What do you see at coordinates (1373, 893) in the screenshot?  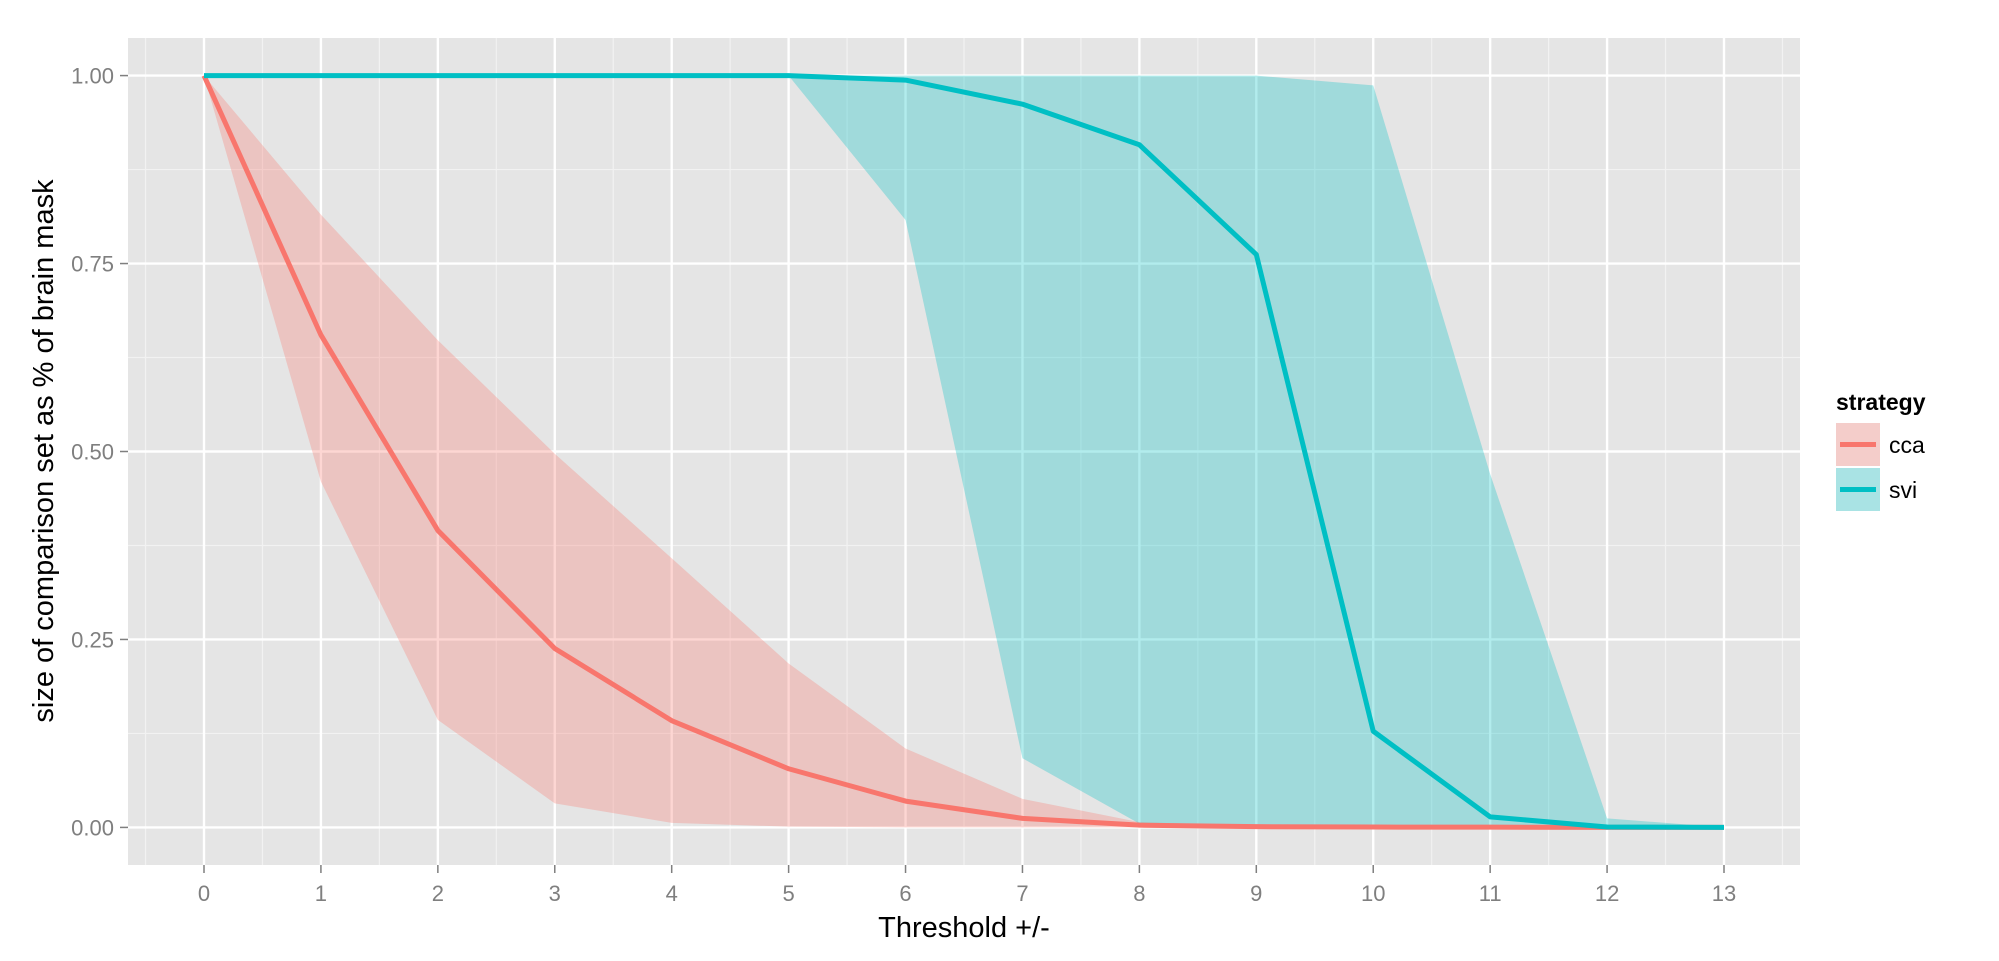 I see `x-tick-label: 10` at bounding box center [1373, 893].